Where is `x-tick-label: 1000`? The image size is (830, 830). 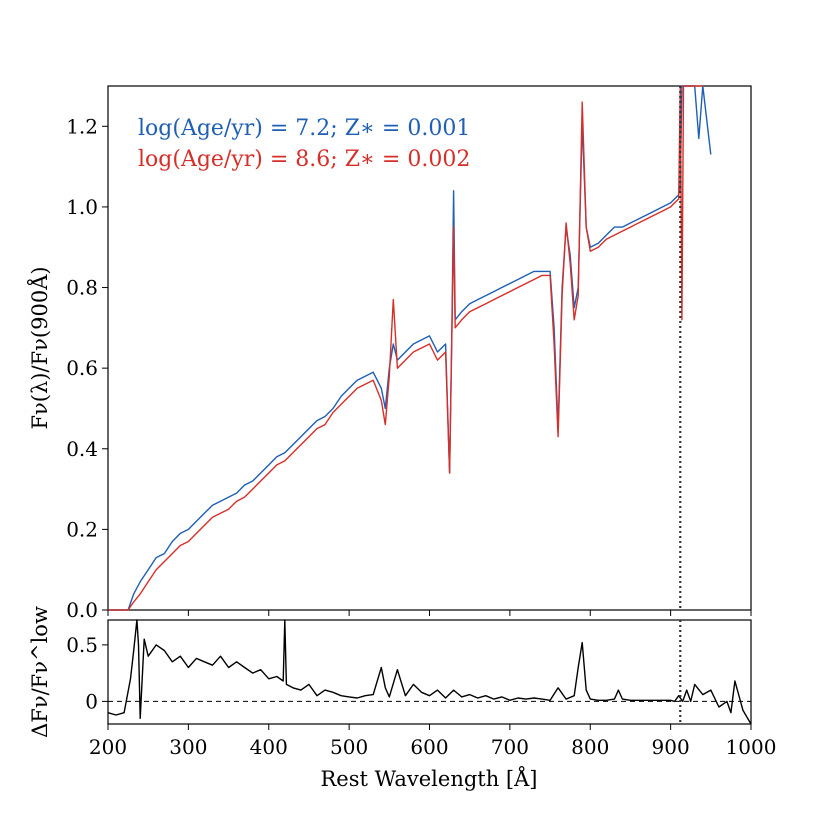 x-tick-label: 1000 is located at coordinates (751, 747).